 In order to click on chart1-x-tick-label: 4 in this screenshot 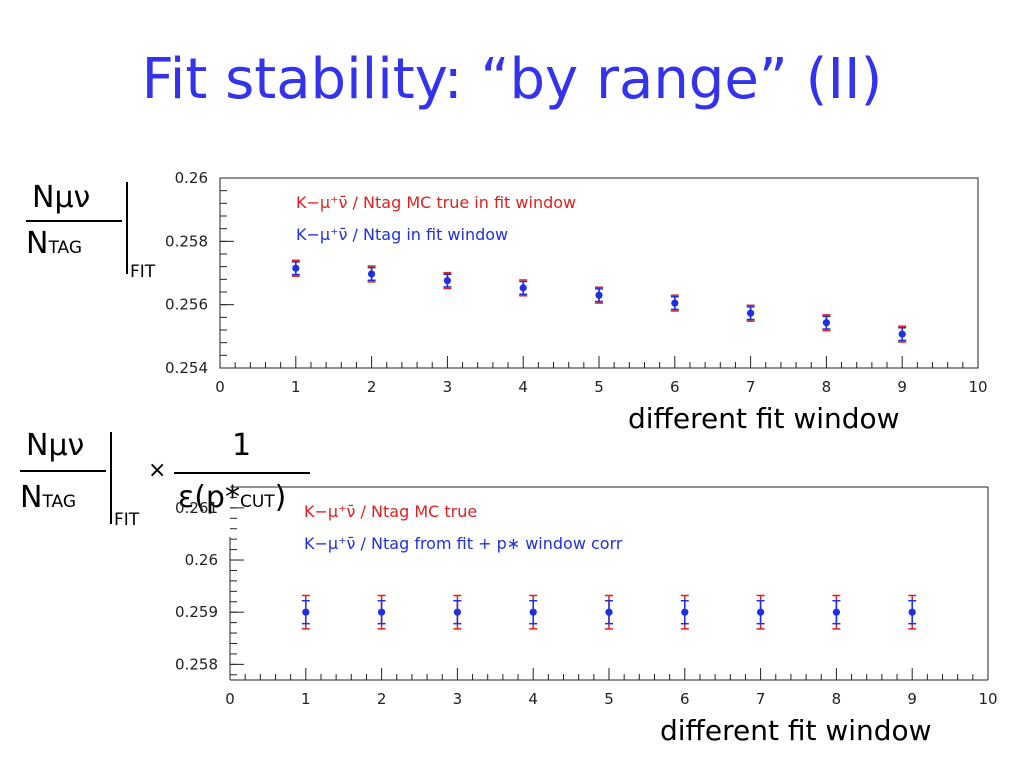, I will do `click(523, 387)`.